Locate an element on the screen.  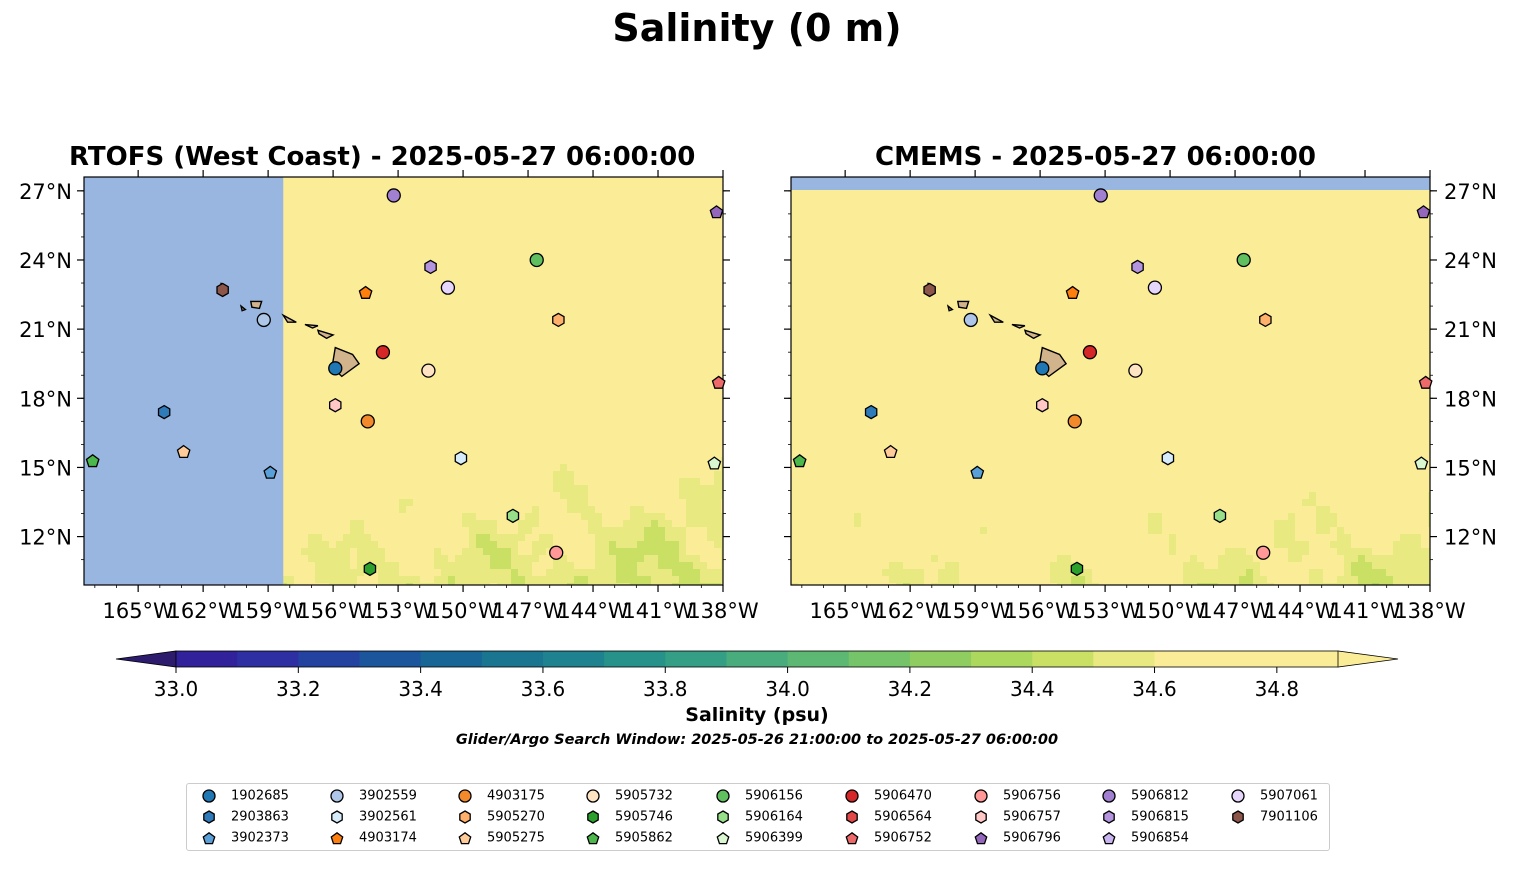
colorbar-tick-label: 34.8 is located at coordinates (1277, 689).